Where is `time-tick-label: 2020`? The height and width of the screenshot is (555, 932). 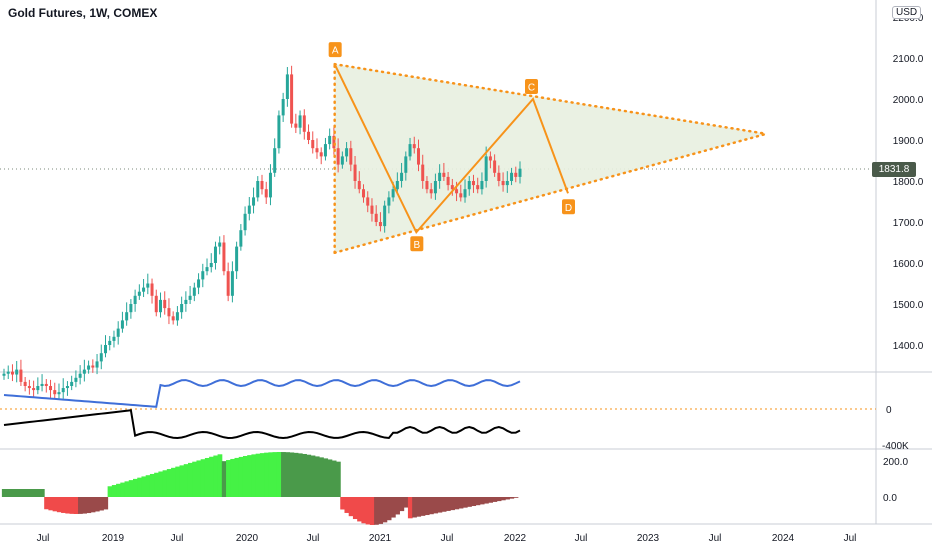
time-tick-label: 2020 is located at coordinates (247, 538).